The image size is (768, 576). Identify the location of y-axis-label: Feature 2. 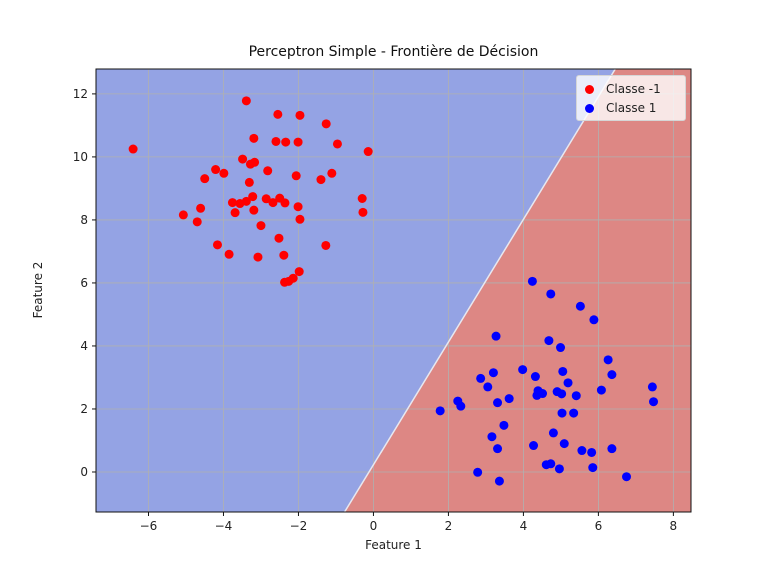
(38, 290).